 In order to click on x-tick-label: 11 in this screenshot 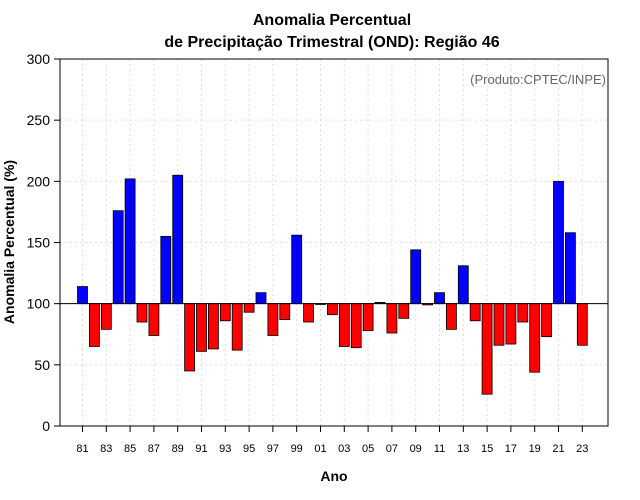, I will do `click(439, 449)`.